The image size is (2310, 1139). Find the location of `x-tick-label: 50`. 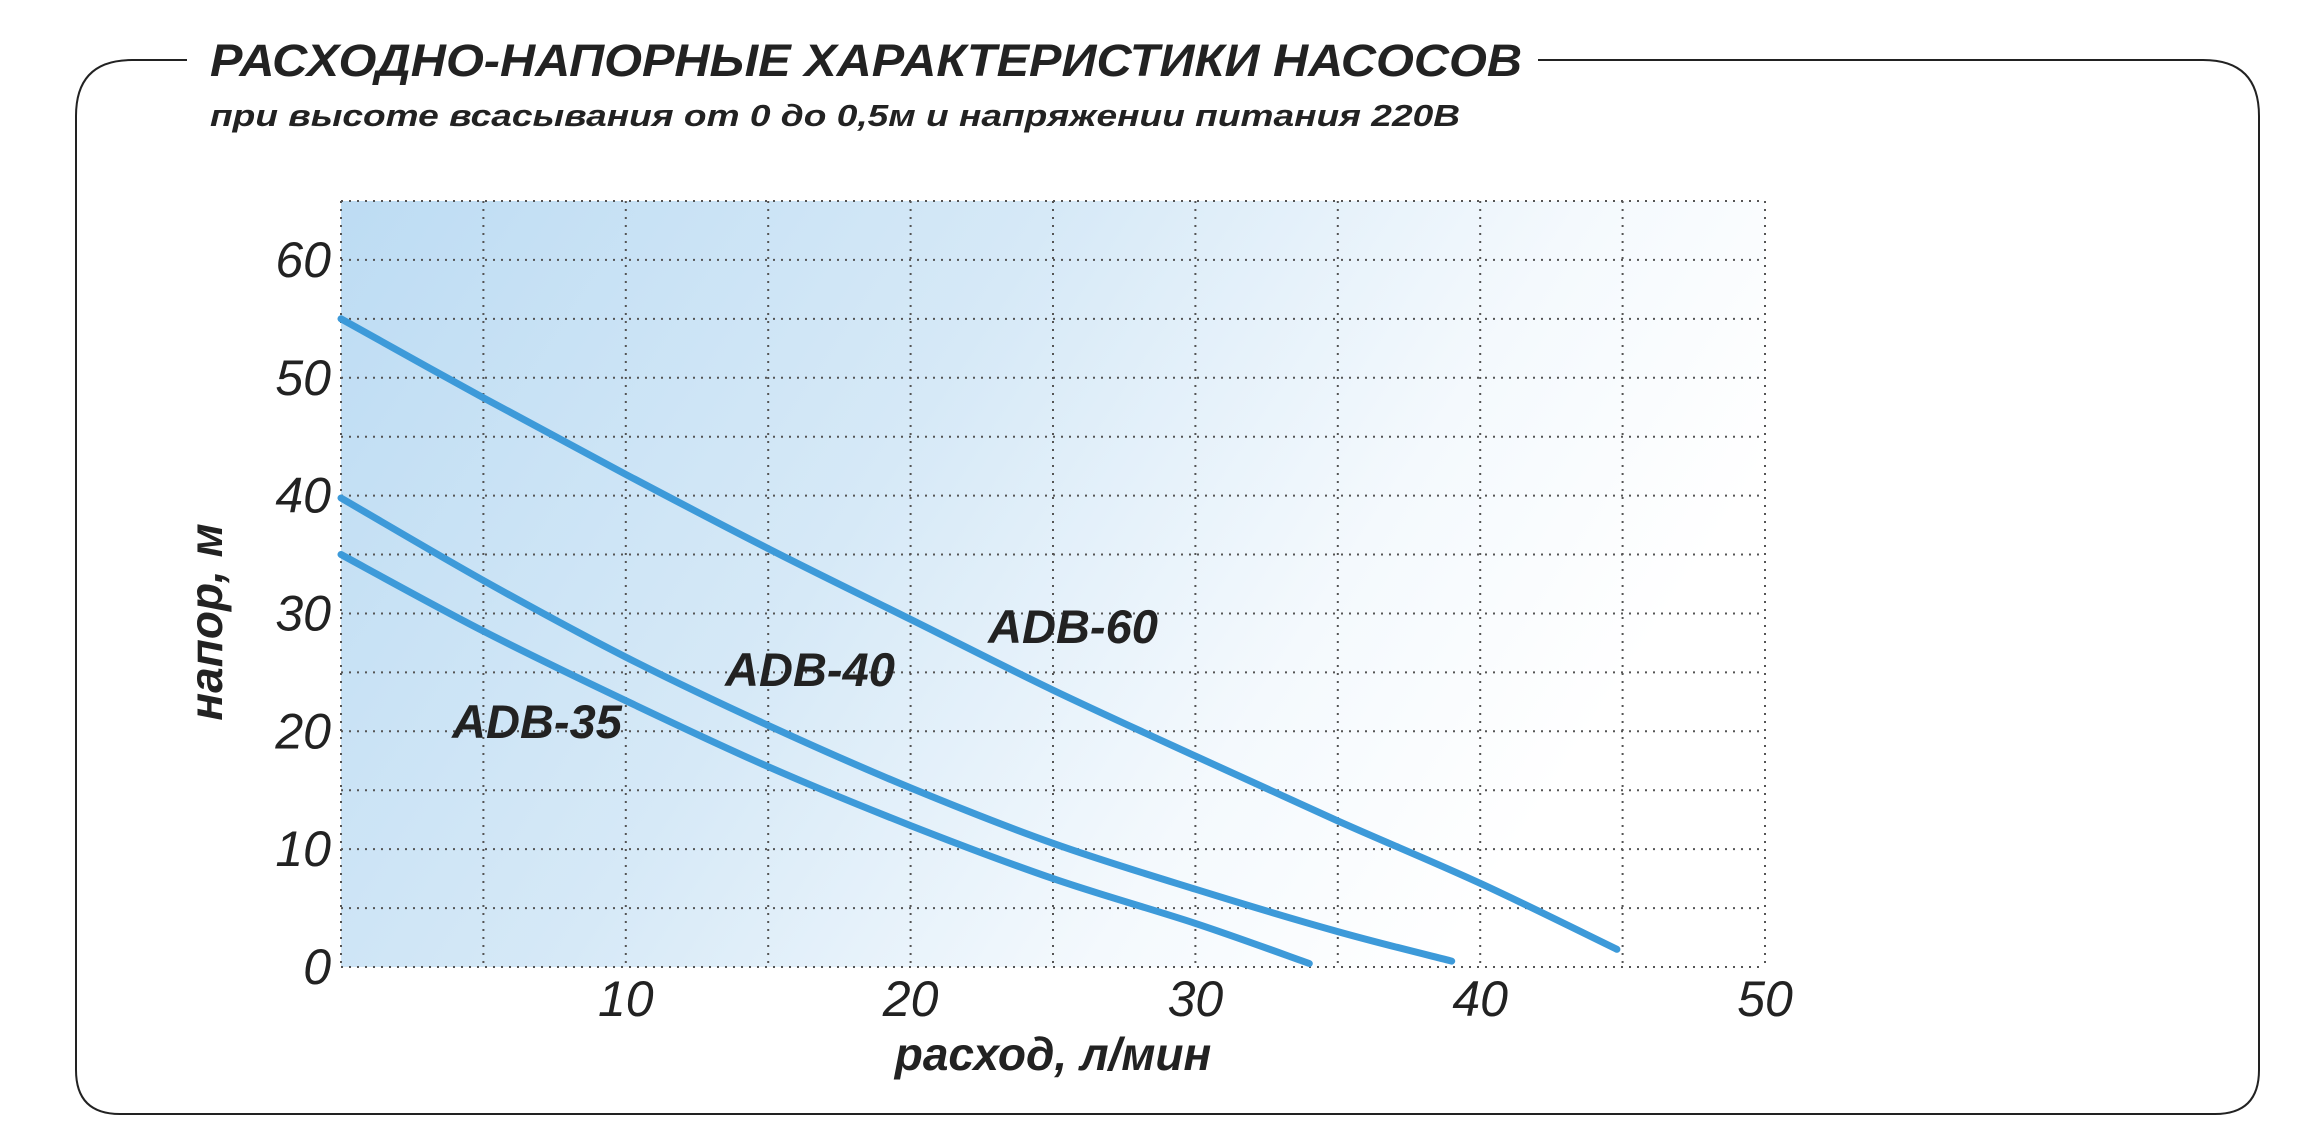

x-tick-label: 50 is located at coordinates (1765, 999).